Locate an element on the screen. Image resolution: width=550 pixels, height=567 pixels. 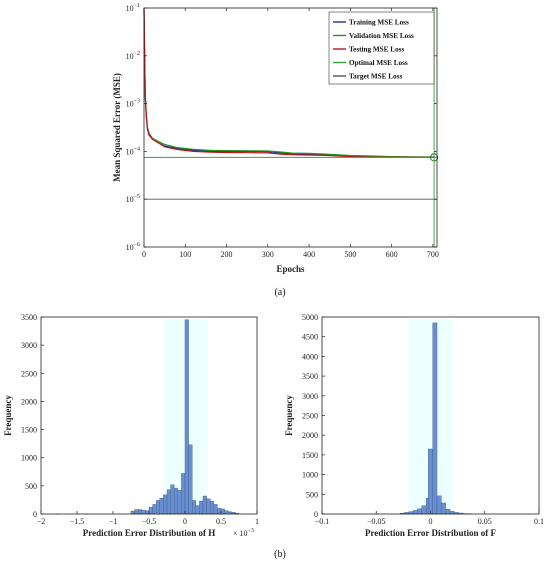
x-axis-label: Epochs is located at coordinates (290, 269).